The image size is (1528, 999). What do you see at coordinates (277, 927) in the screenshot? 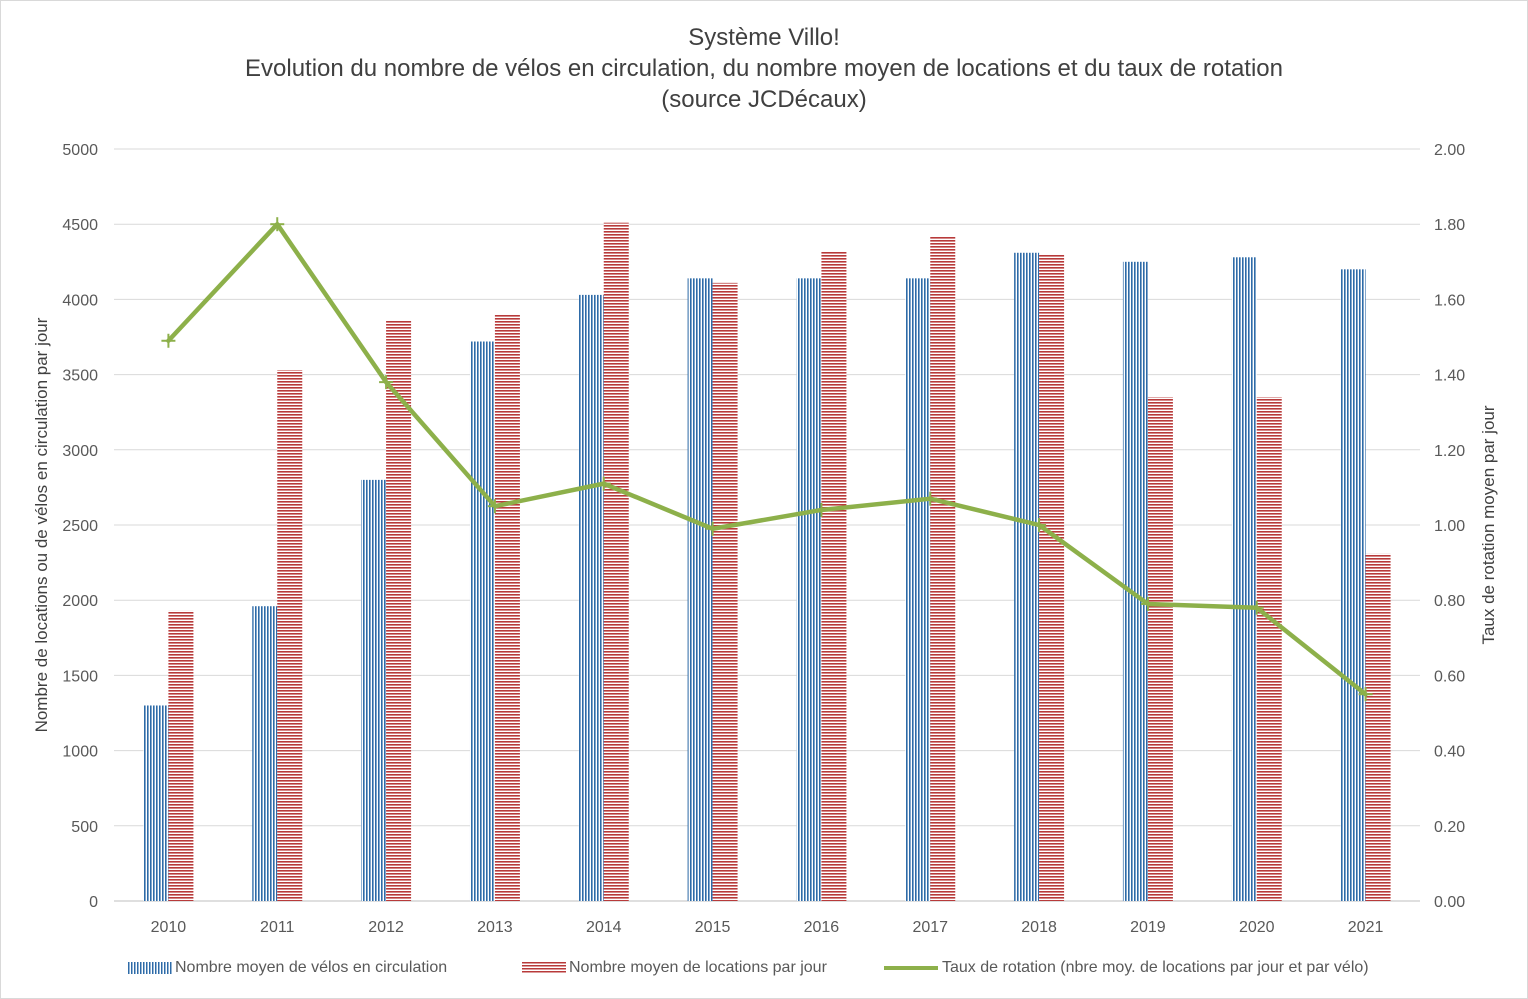
I see `x-tick-label: 2011` at bounding box center [277, 927].